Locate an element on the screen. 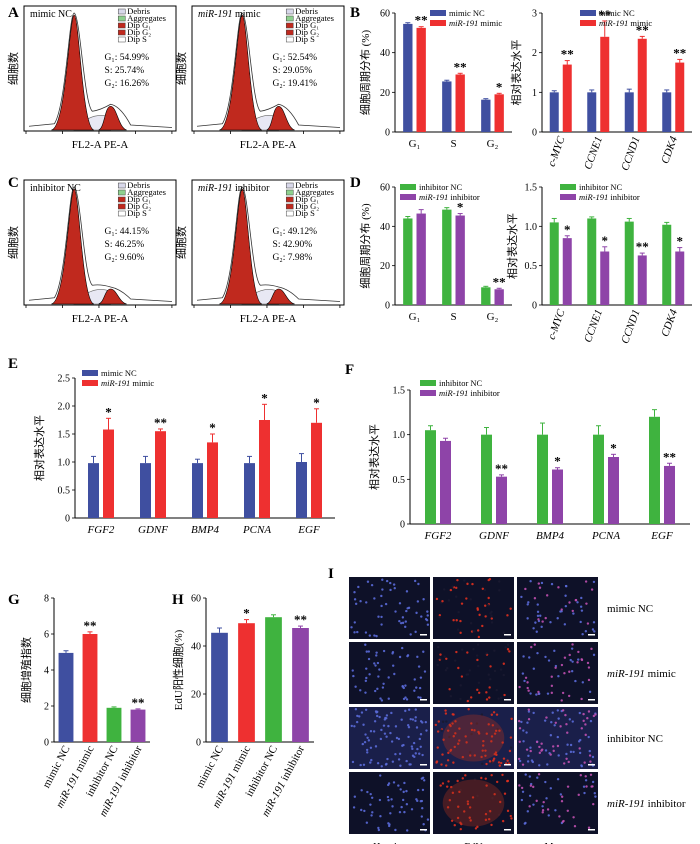 Image resolution: width=700 pixels, height=844 pixels. g2-peak-C2 is located at coordinates (280, 296).